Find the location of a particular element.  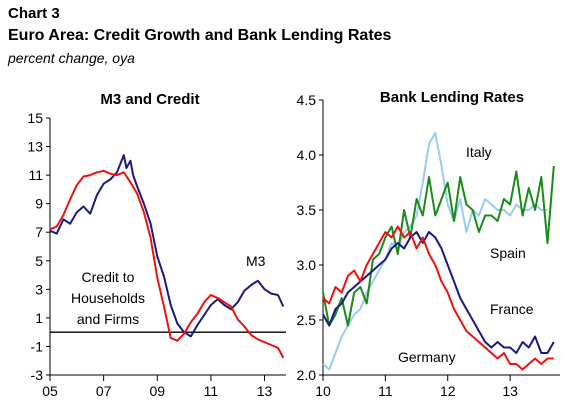

y-tick-label: 15 is located at coordinates (35, 118).